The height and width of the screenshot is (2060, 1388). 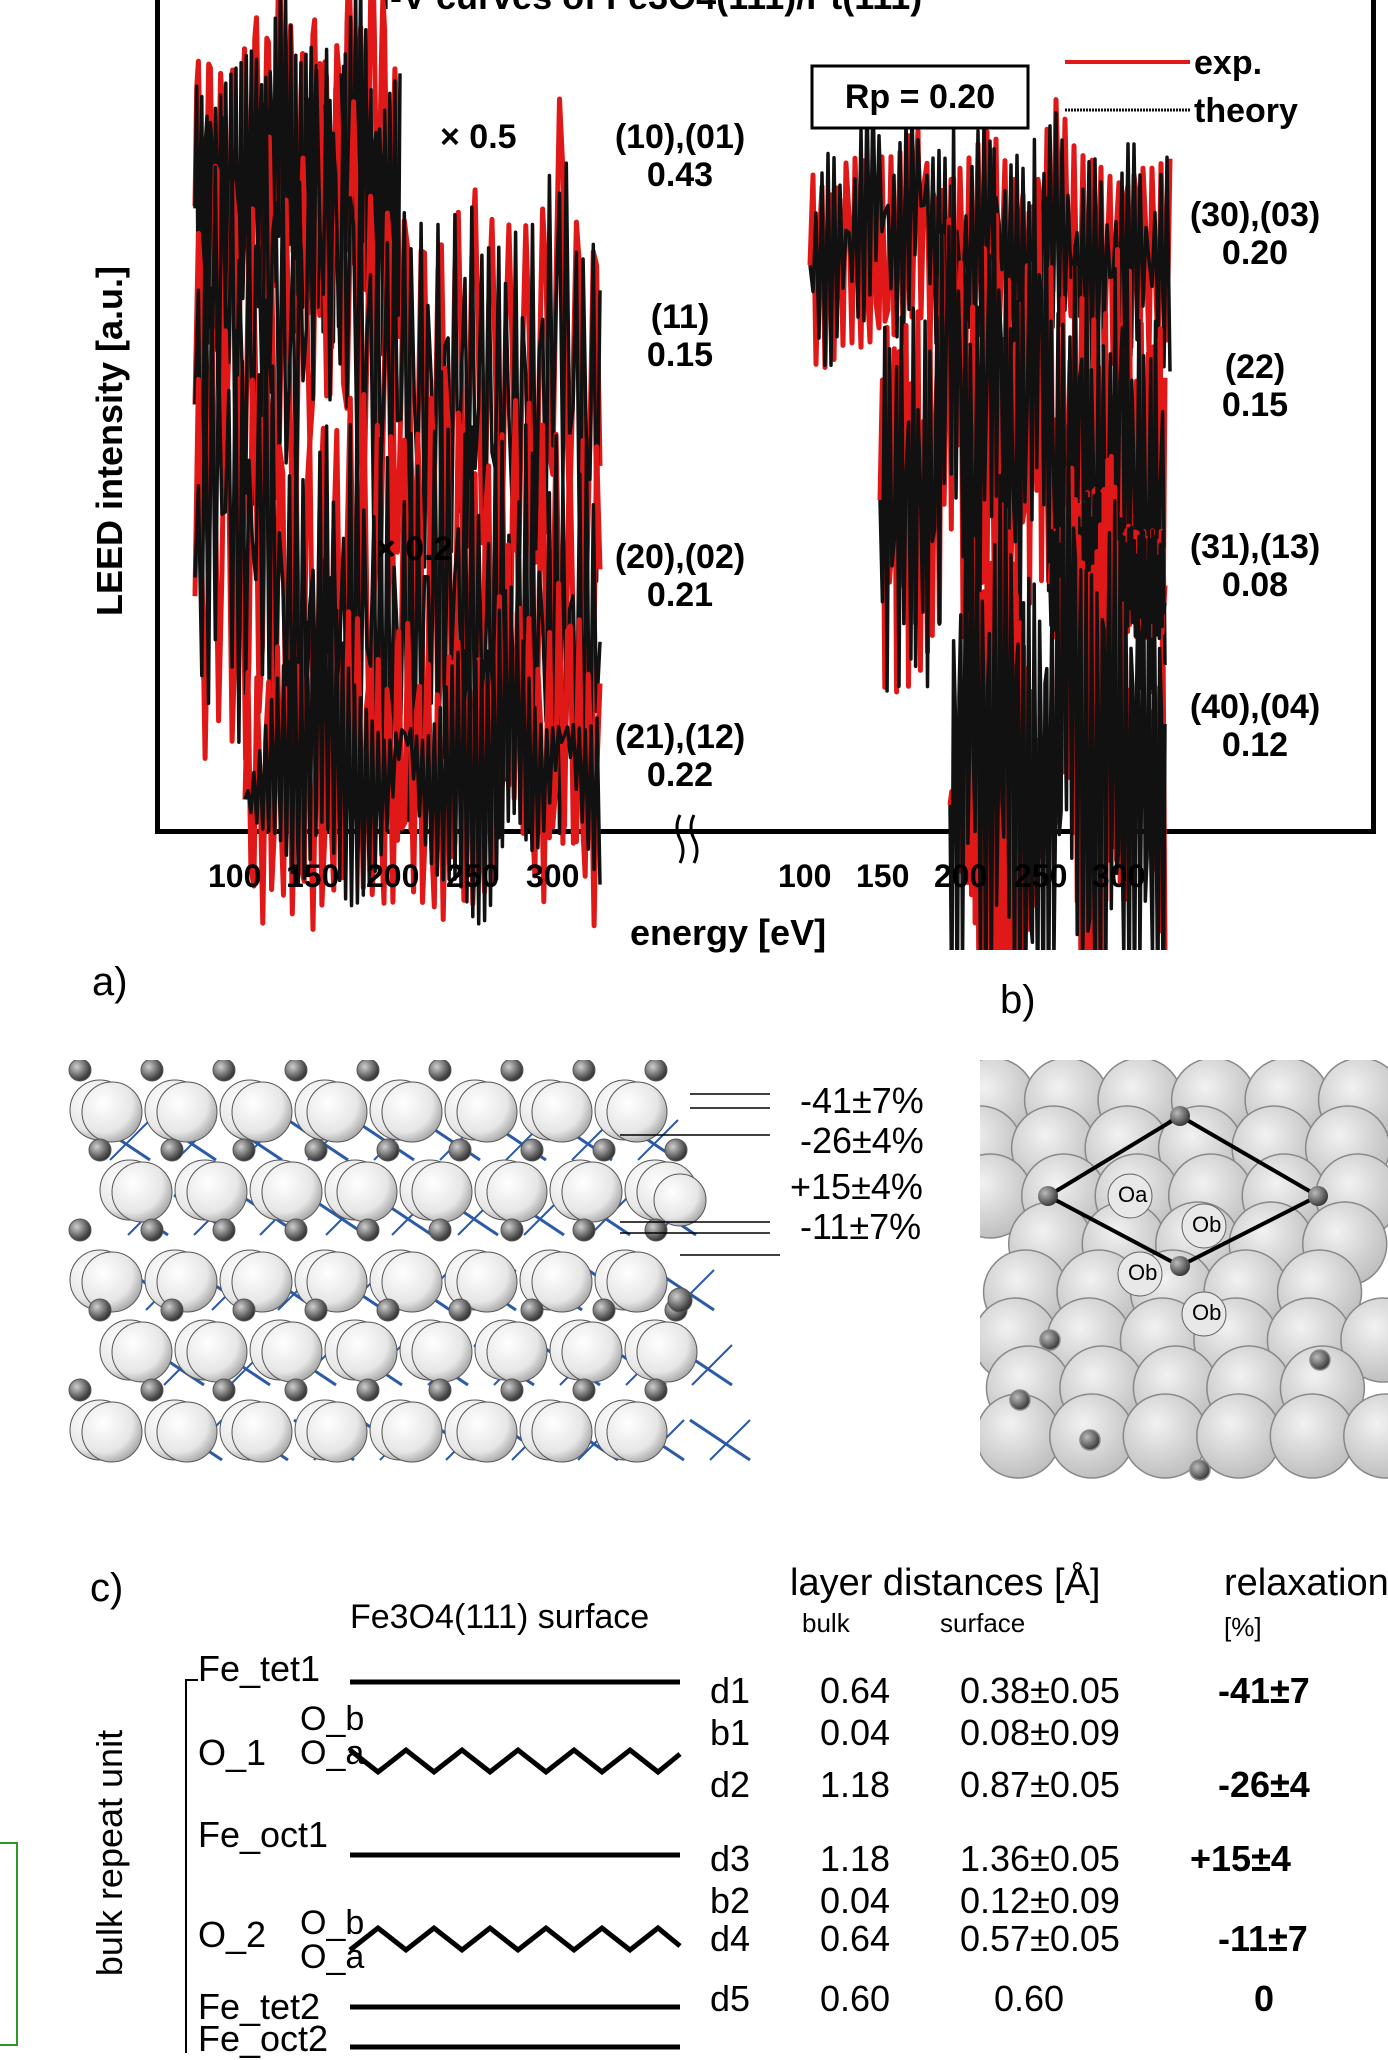 What do you see at coordinates (915, 1732) in the screenshot?
I see `table-row: b1 0.04 0.08±0.09` at bounding box center [915, 1732].